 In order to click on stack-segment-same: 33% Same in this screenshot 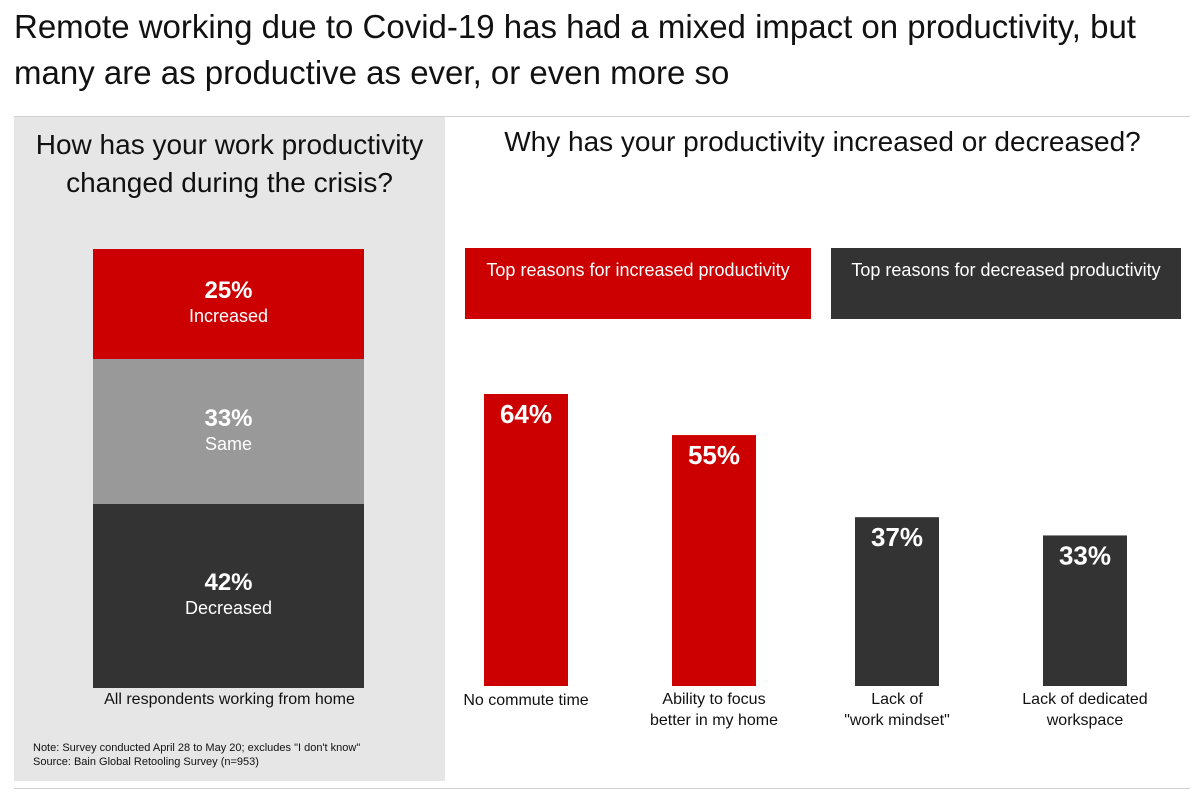, I will do `click(228, 431)`.